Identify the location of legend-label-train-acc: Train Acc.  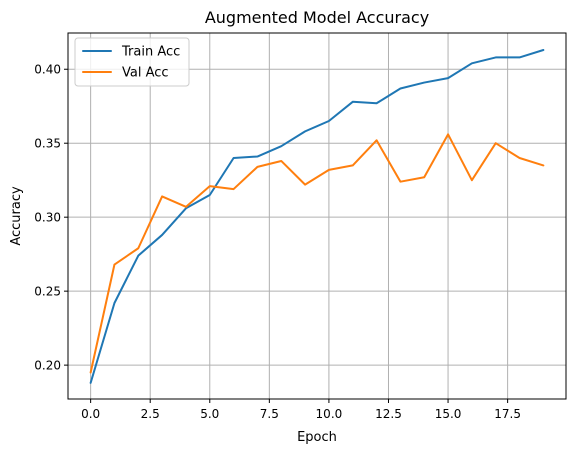
(150, 52).